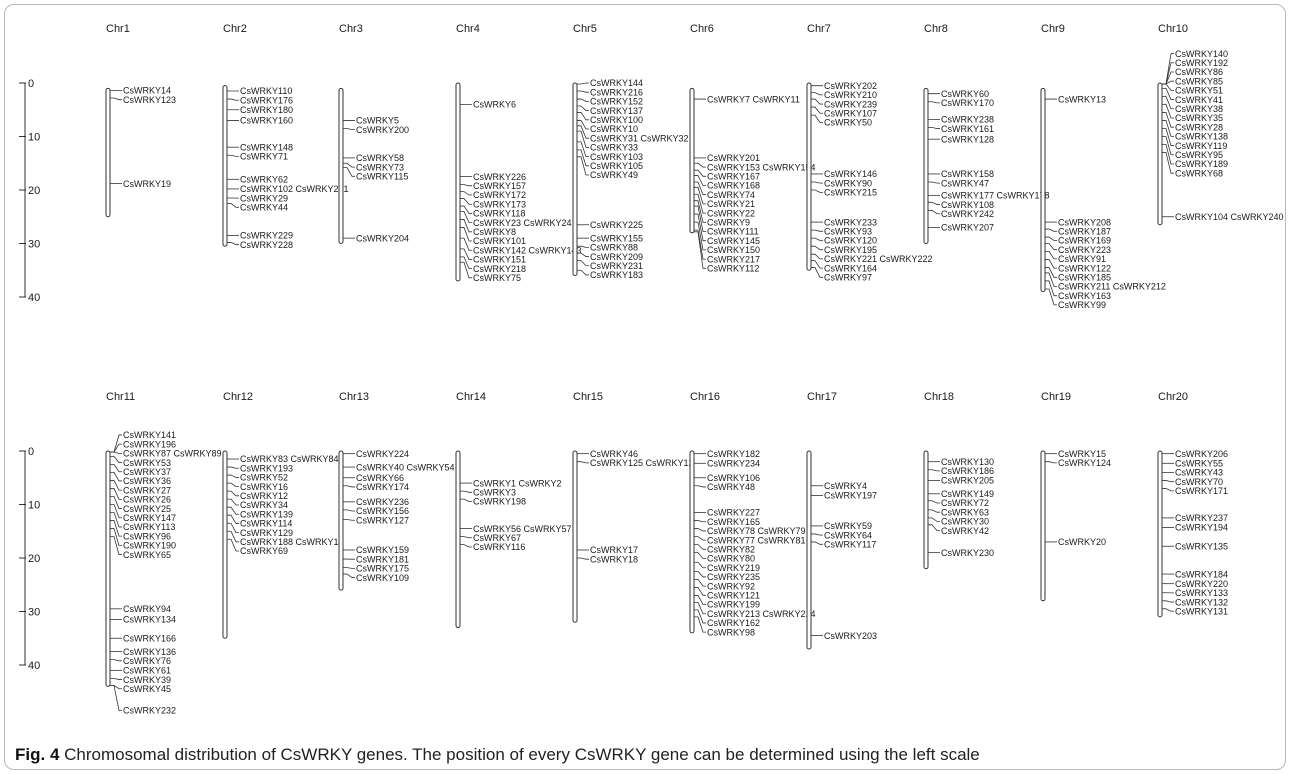 Image resolution: width=1292 pixels, height=774 pixels. Describe the element at coordinates (733, 158) in the screenshot. I see `gene-label: CsWRKY201` at that location.